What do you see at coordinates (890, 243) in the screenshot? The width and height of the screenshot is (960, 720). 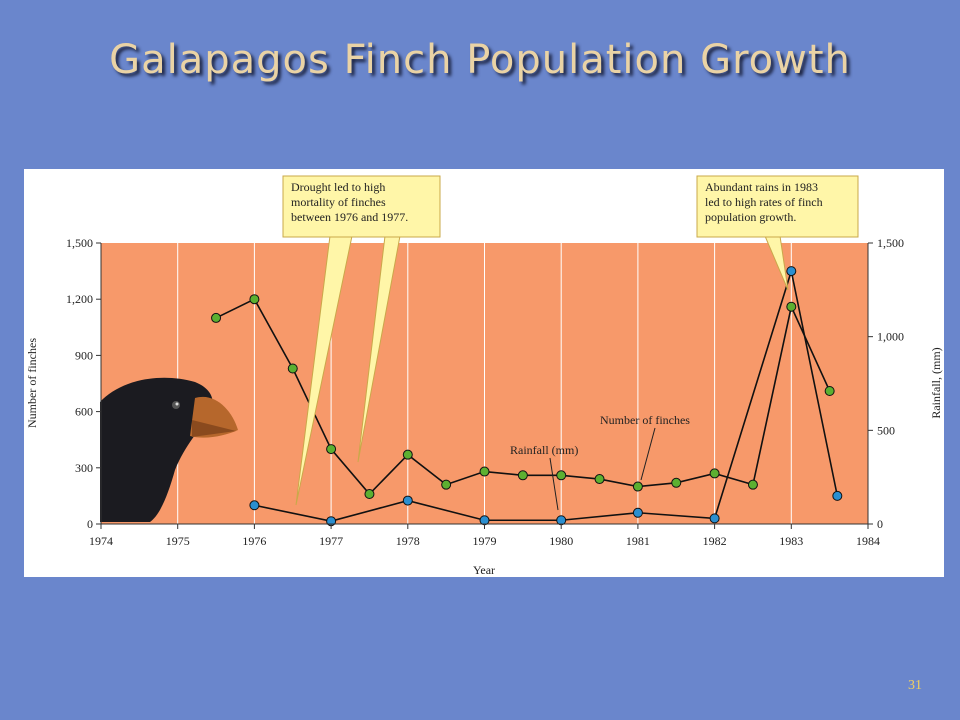 I see `y2-tick-label: 1,500` at bounding box center [890, 243].